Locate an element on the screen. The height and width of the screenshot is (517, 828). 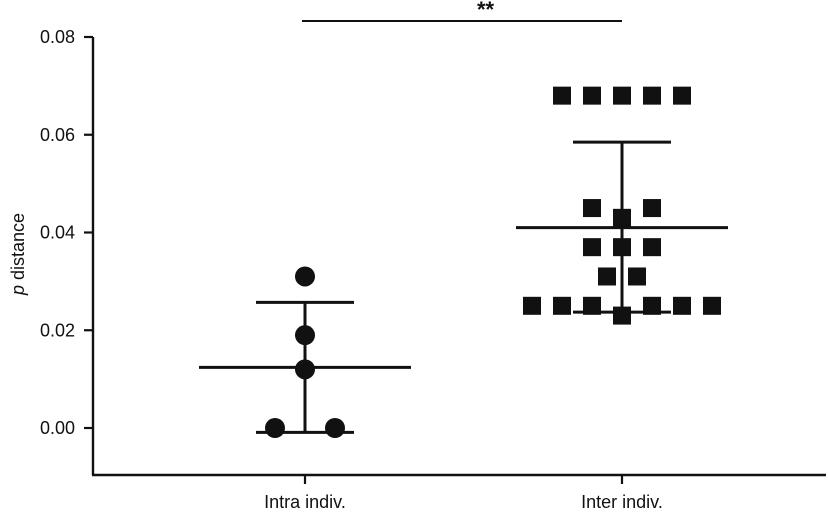
y-tick-label: 0.00 is located at coordinates (57, 428).